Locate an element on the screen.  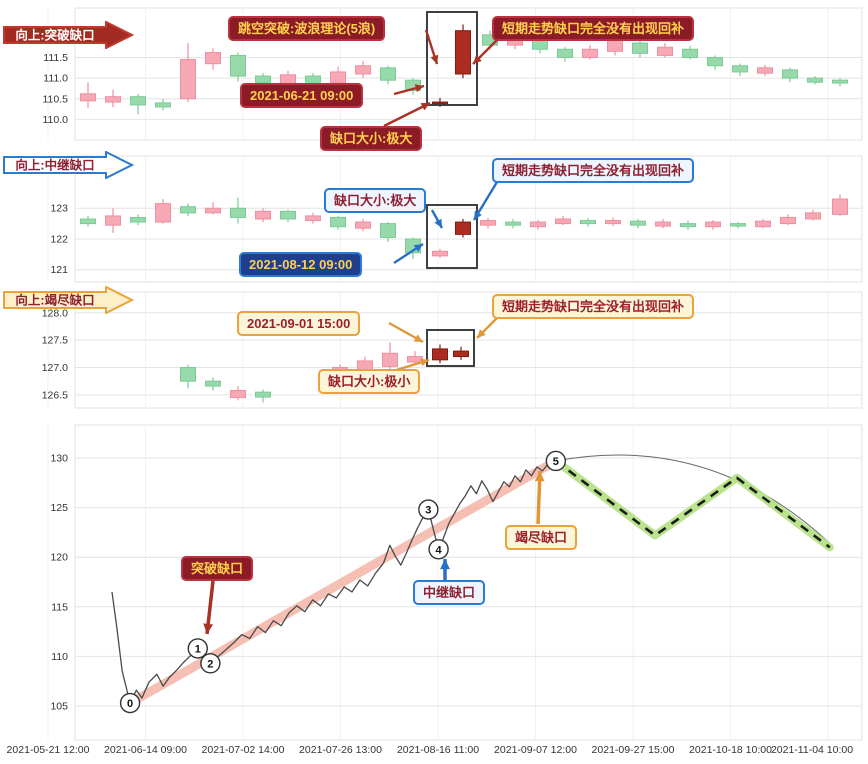
exhaustion-gap-panel: 128.0 127.5 127.0 126.5 is located at coordinates (452, 350).